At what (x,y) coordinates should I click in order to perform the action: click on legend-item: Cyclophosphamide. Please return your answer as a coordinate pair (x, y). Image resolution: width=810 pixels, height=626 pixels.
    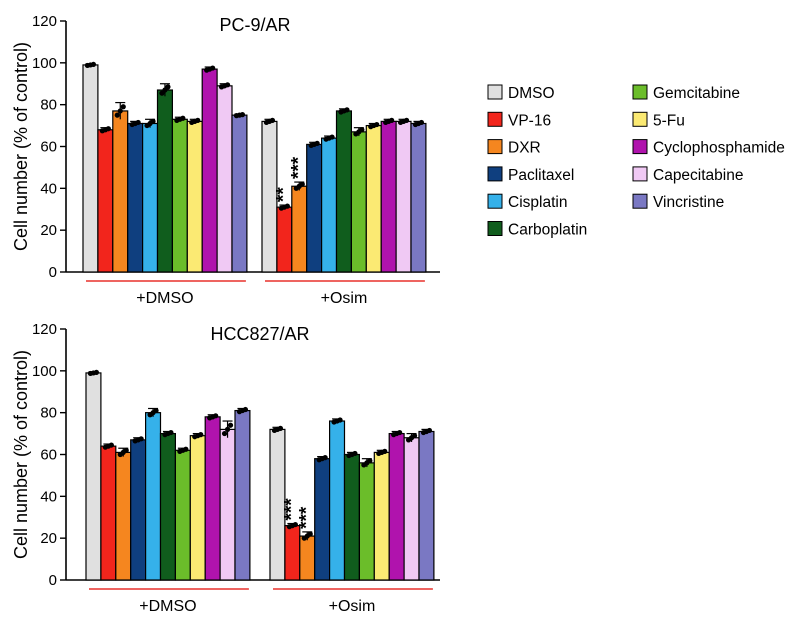
    Looking at the image, I should click on (708, 148).